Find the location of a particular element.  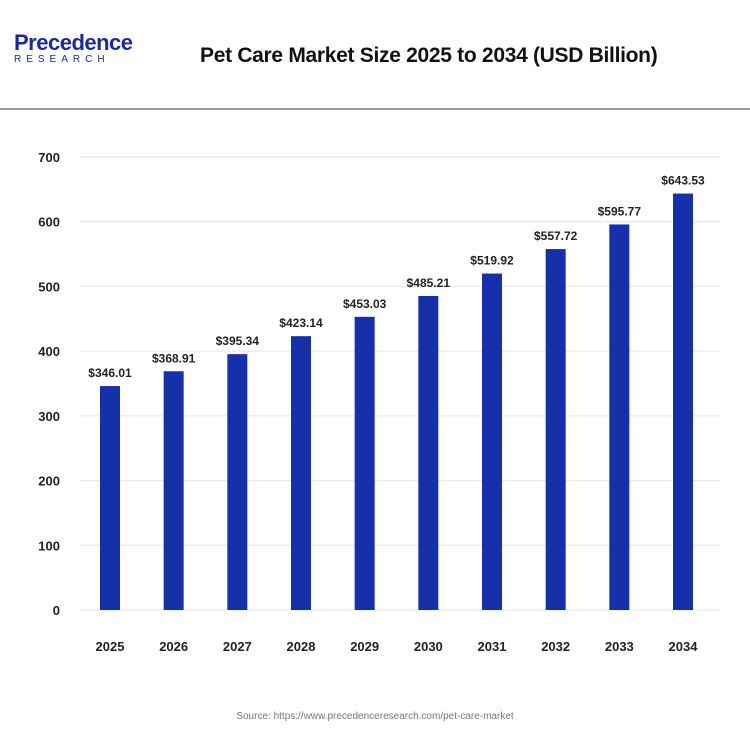

y-tick-label: 600 is located at coordinates (49, 222).